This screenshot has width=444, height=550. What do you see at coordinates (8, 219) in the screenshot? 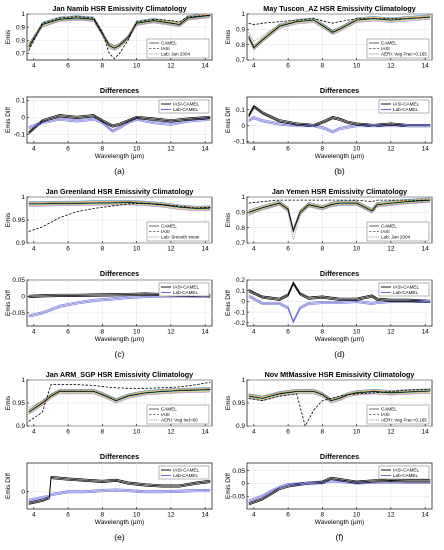
I see `panel-c-emis-ylabel: Emis` at bounding box center [8, 219].